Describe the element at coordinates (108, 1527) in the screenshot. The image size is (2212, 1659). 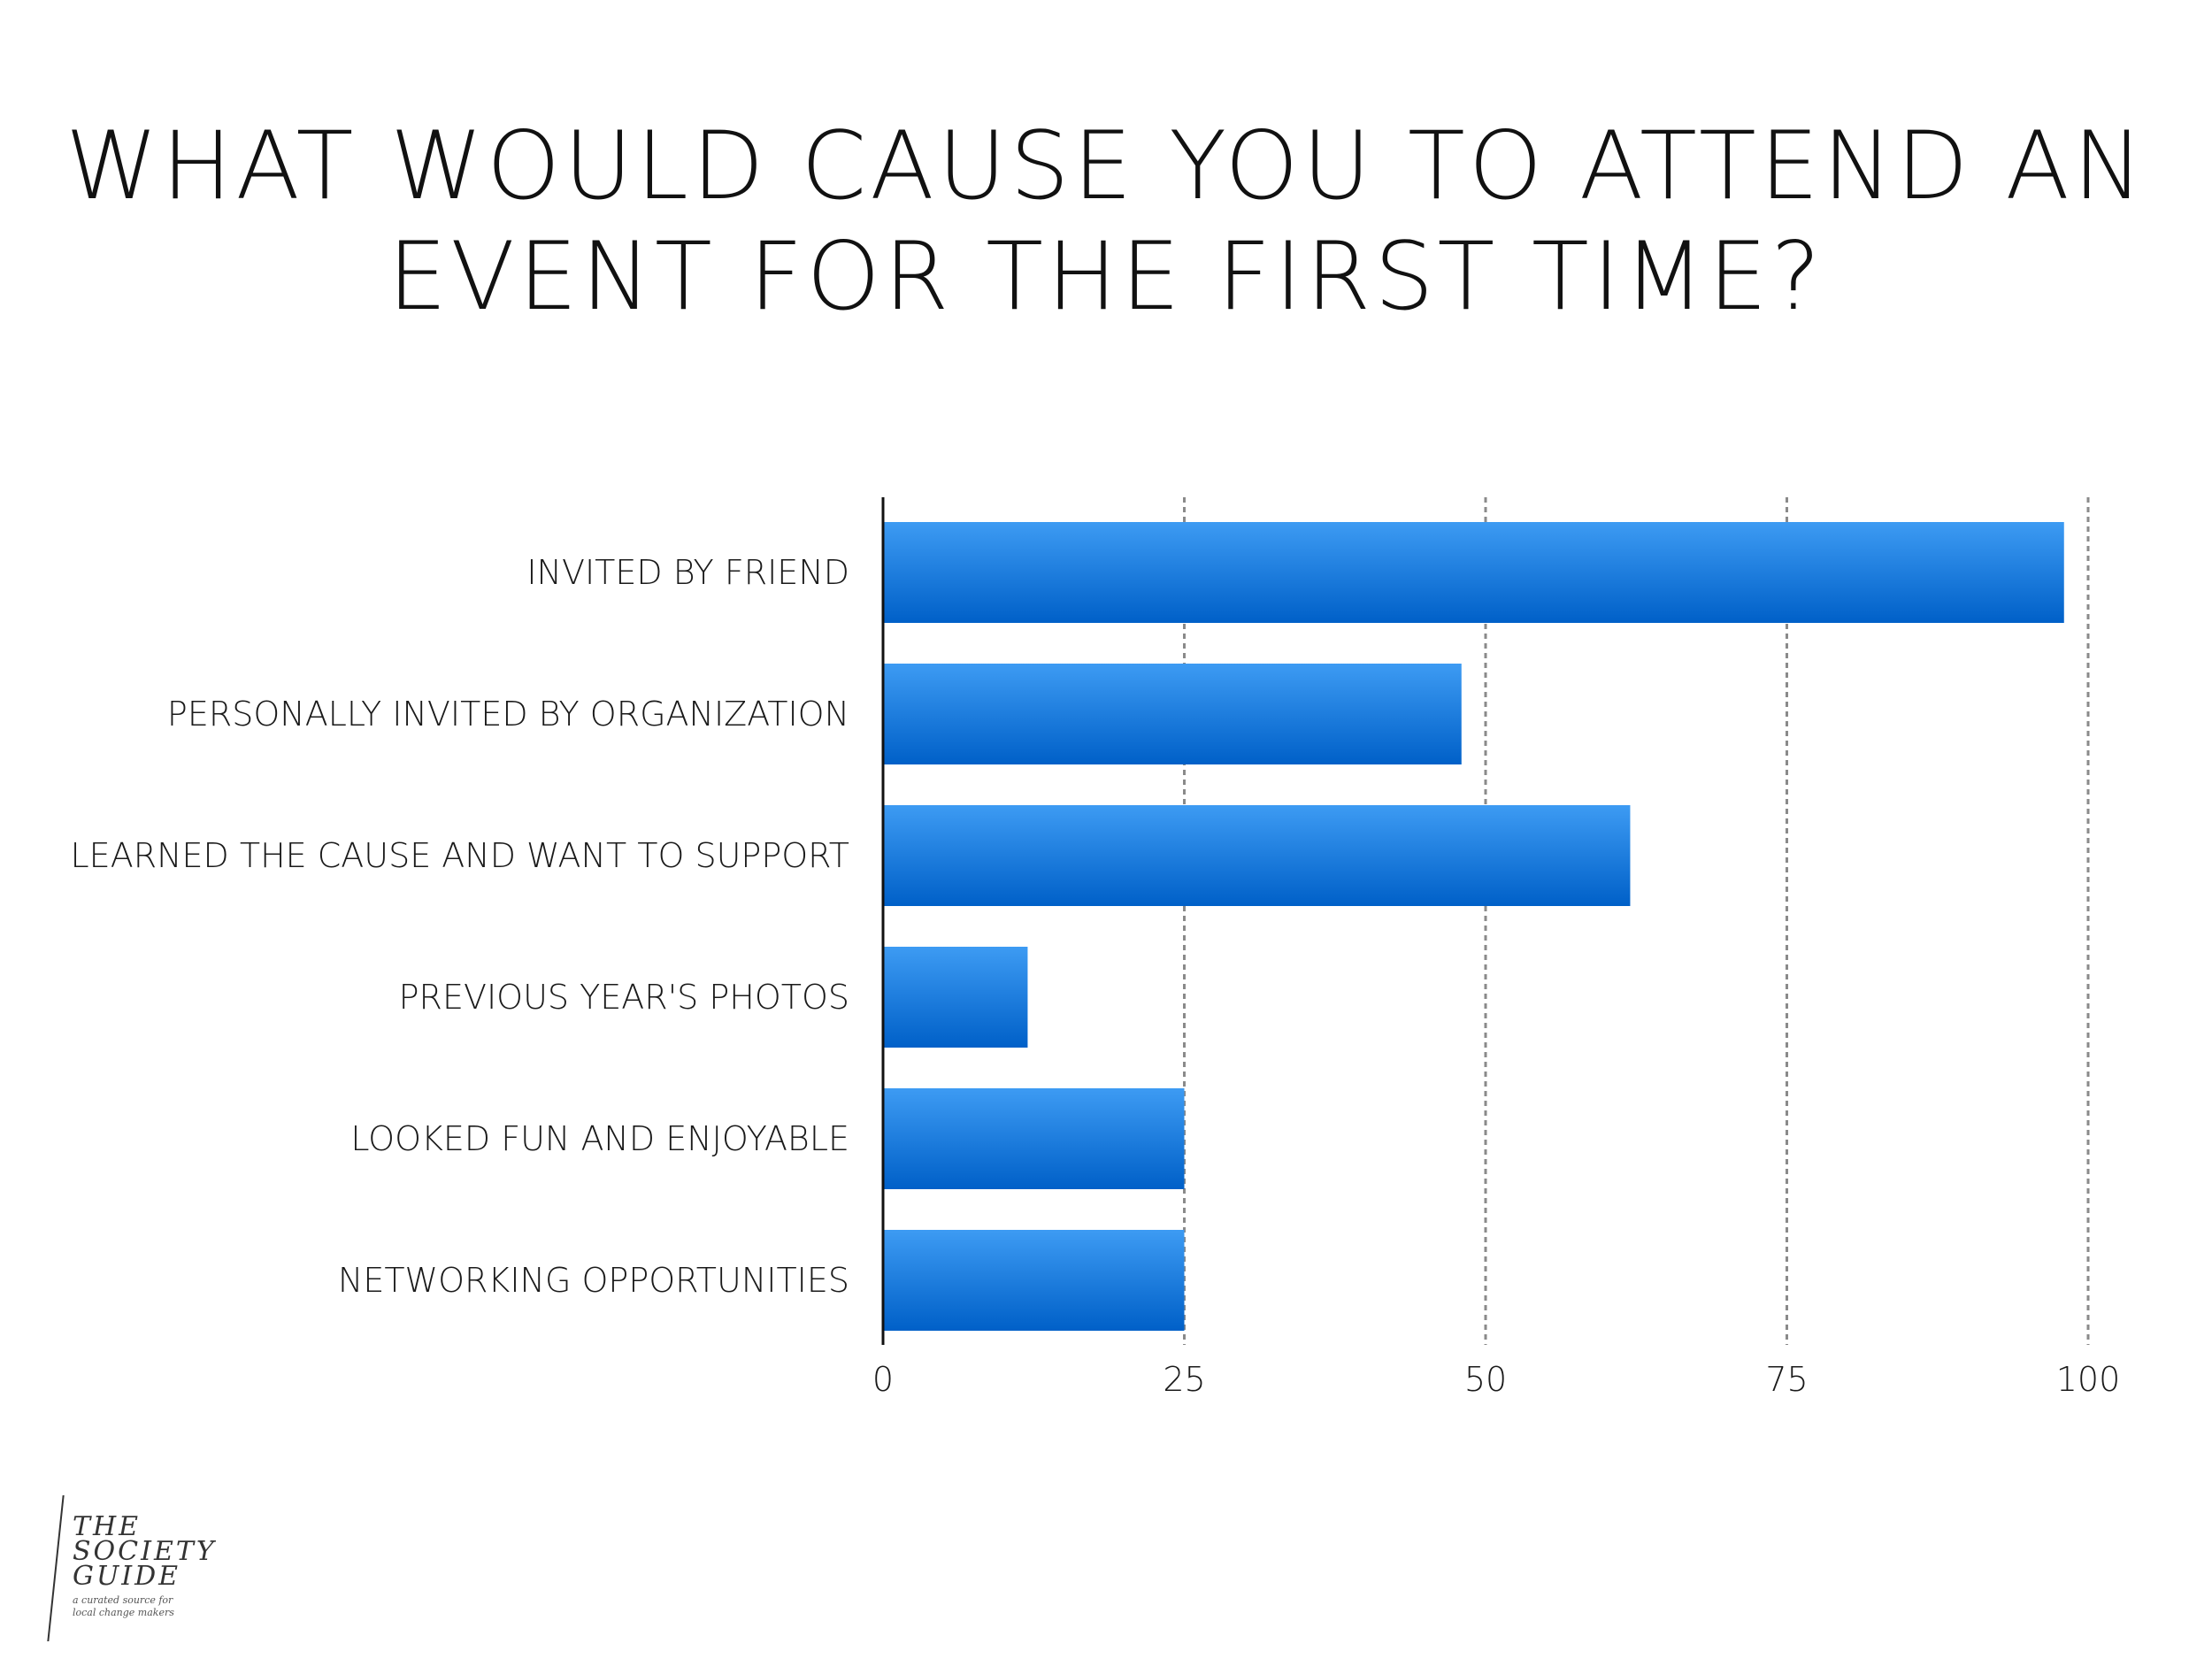
I see `logo-line-1: THE` at that location.